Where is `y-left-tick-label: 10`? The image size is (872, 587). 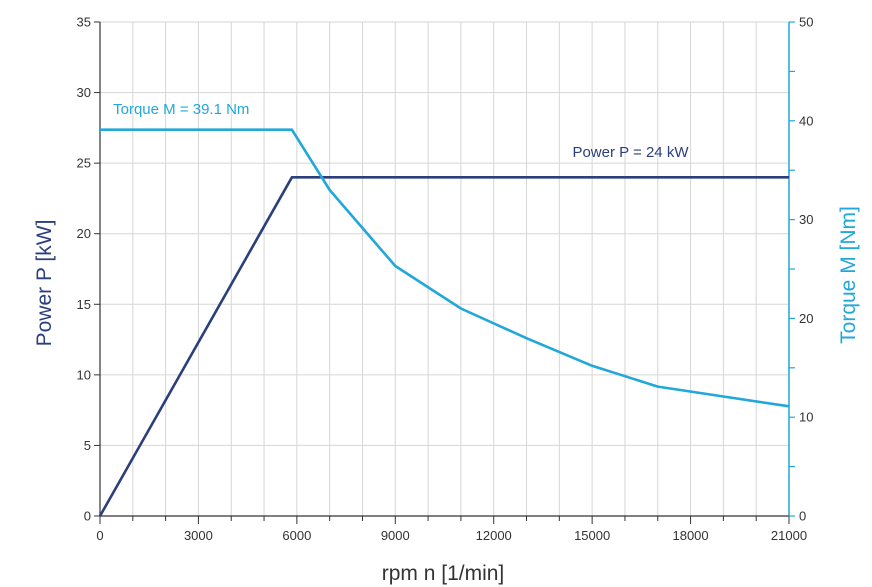
y-left-tick-label: 10 is located at coordinates (84, 374).